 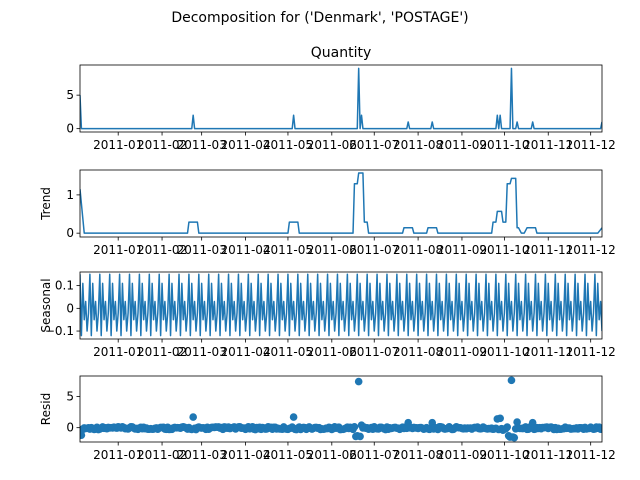 I want to click on ylabel-seasonal: Seasonal, so click(x=46, y=305).